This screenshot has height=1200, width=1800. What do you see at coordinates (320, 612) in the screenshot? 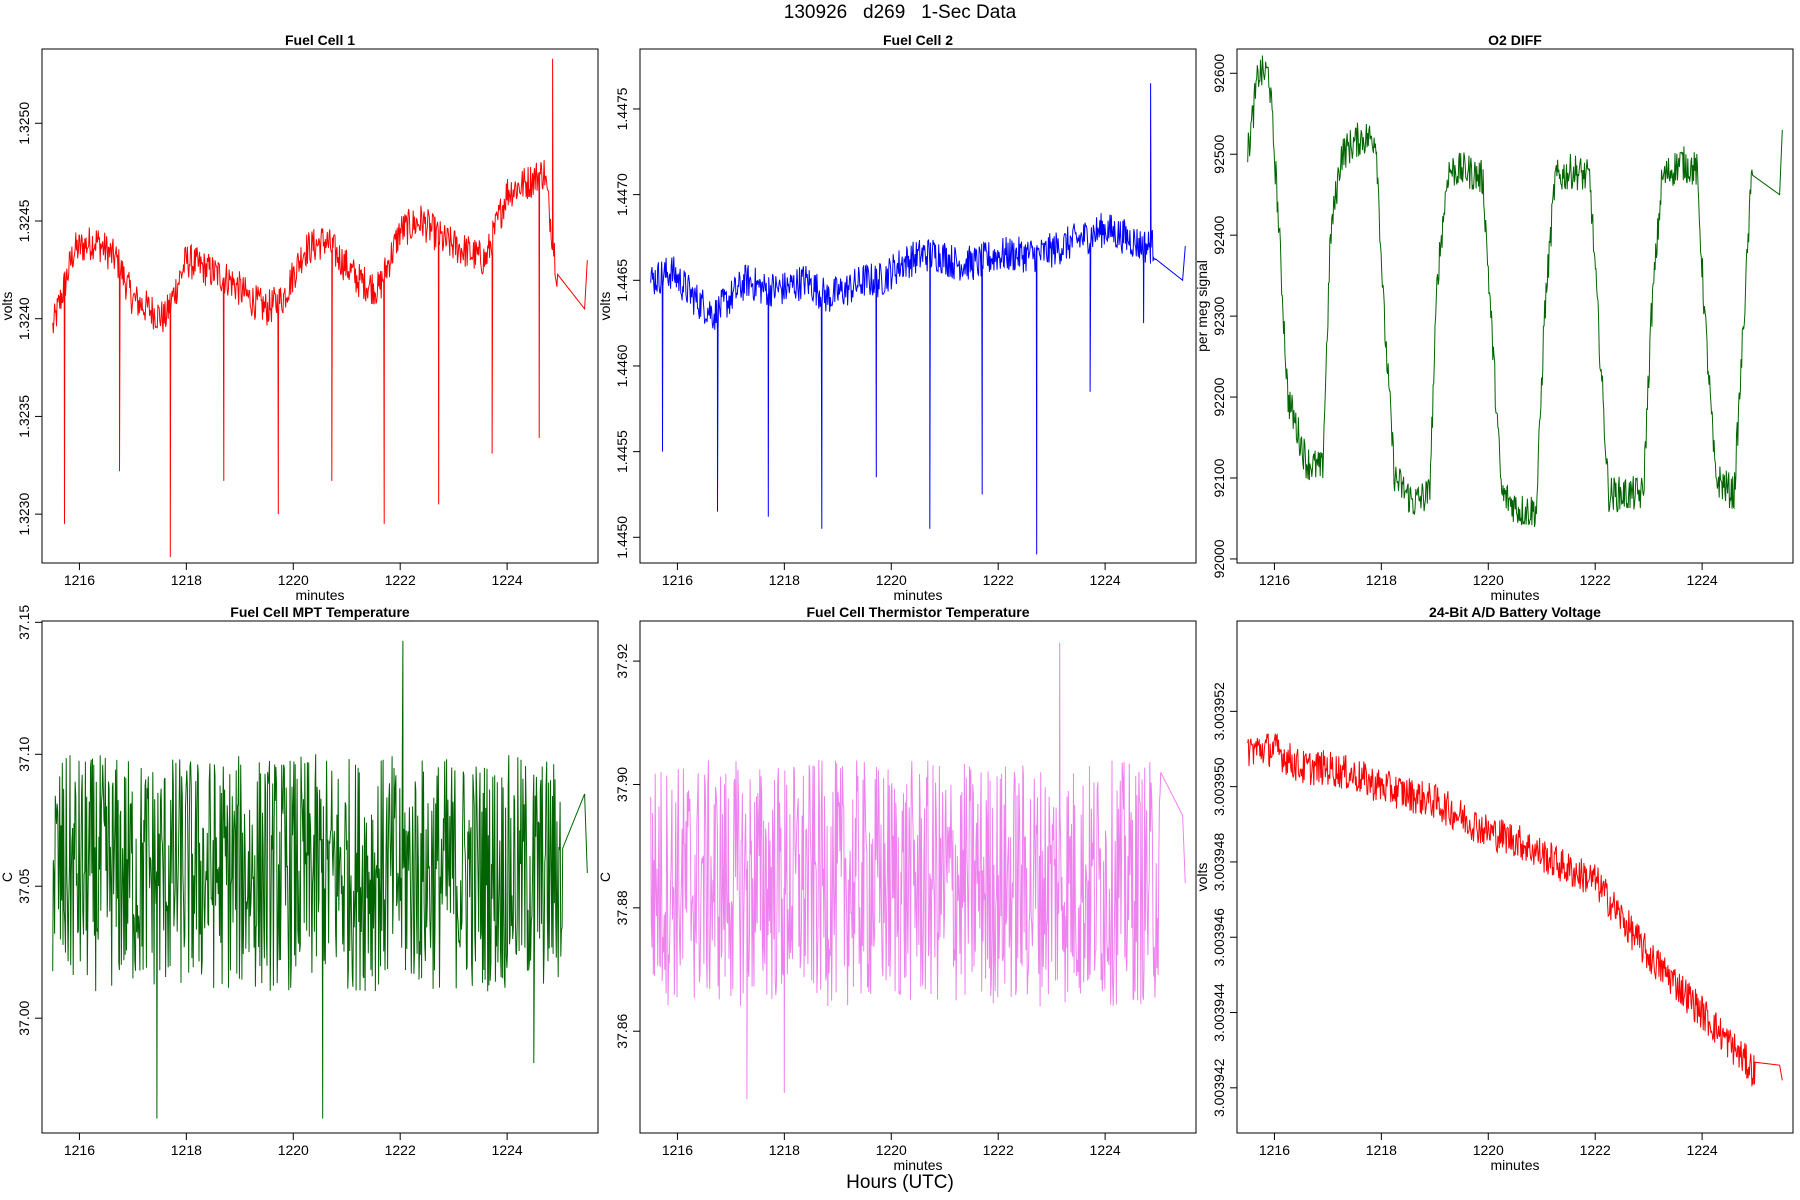
I see `panel-title: Fuel Cell MPT Temperature` at bounding box center [320, 612].